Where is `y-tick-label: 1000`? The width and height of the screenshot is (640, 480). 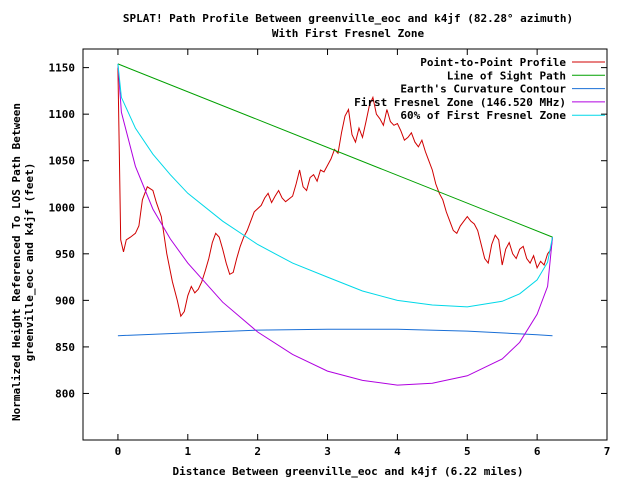
y-tick-label: 1000 is located at coordinates (62, 207).